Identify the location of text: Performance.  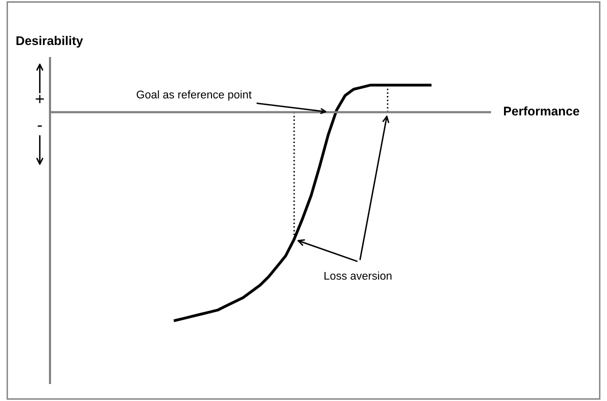
(542, 111).